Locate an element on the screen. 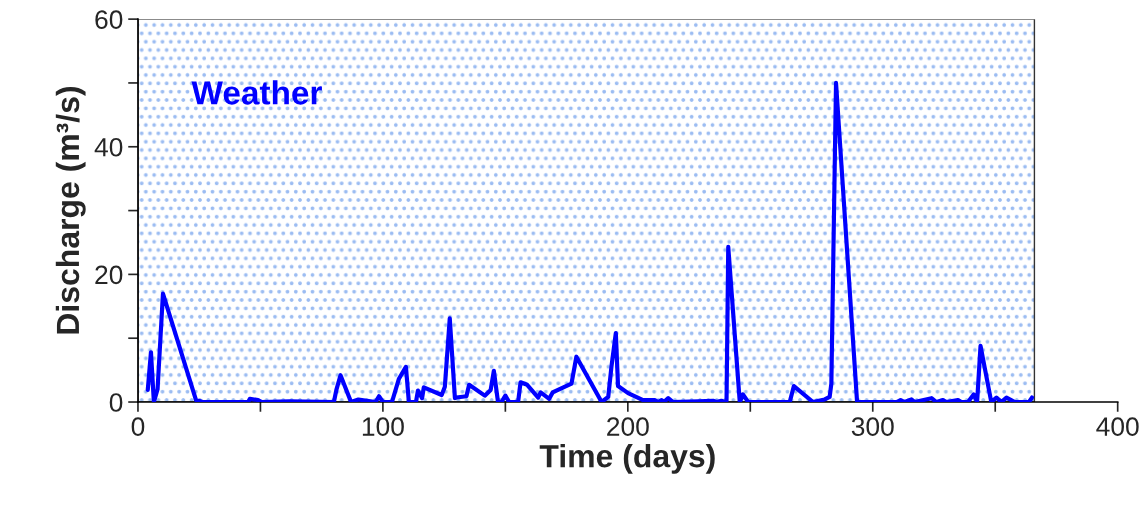 The image size is (1144, 517). x-tick-label: 300 is located at coordinates (872, 426).